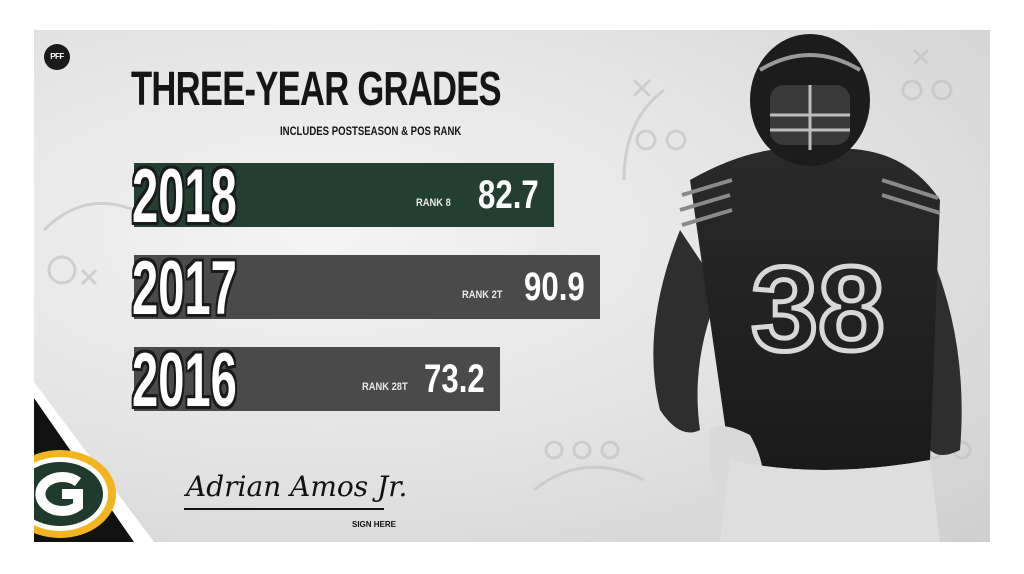 Image resolution: width=1024 pixels, height=574 pixels. What do you see at coordinates (554, 287) in the screenshot?
I see `grade-value: 90.9` at bounding box center [554, 287].